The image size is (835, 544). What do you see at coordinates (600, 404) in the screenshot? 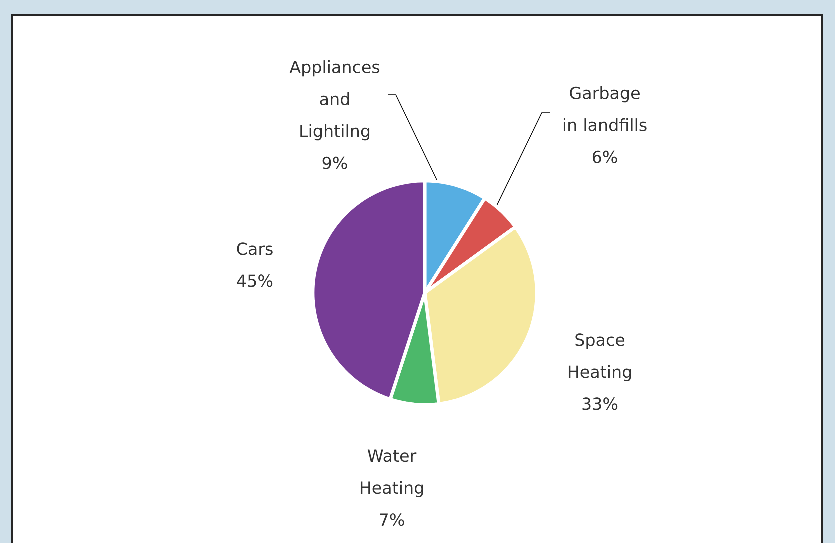
I see `data-label: 33%` at bounding box center [600, 404].